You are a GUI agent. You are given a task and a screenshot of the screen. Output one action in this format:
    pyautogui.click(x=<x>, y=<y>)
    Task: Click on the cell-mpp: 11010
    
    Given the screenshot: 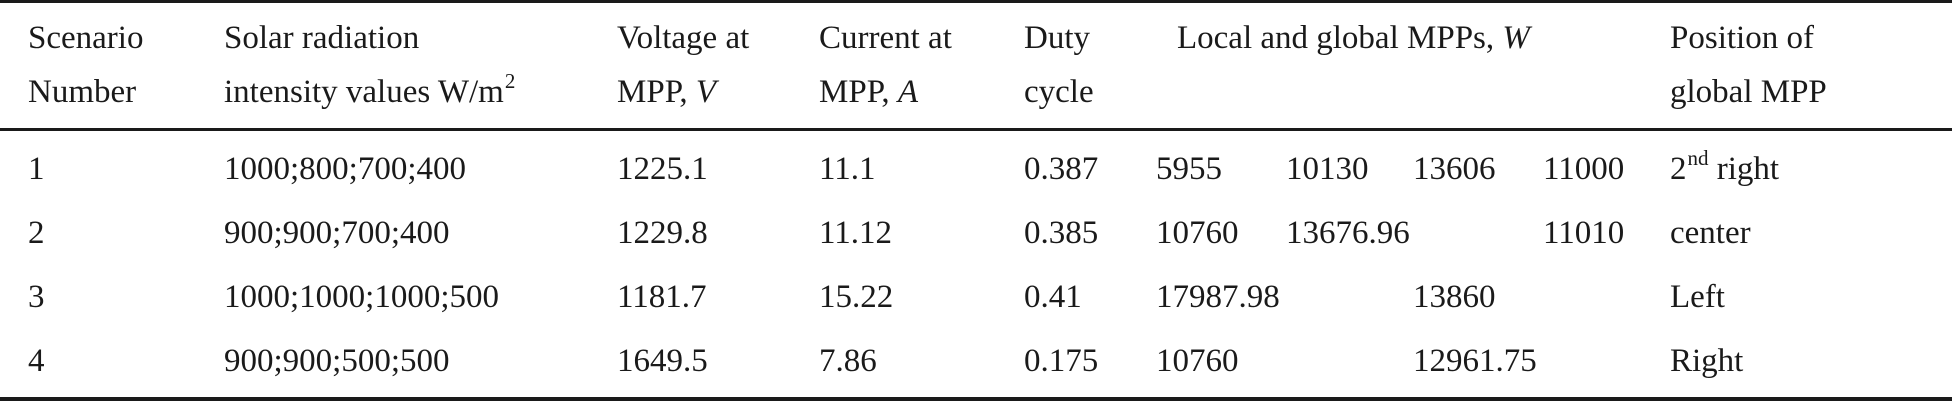 What is the action you would take?
    pyautogui.click(x=1584, y=233)
    